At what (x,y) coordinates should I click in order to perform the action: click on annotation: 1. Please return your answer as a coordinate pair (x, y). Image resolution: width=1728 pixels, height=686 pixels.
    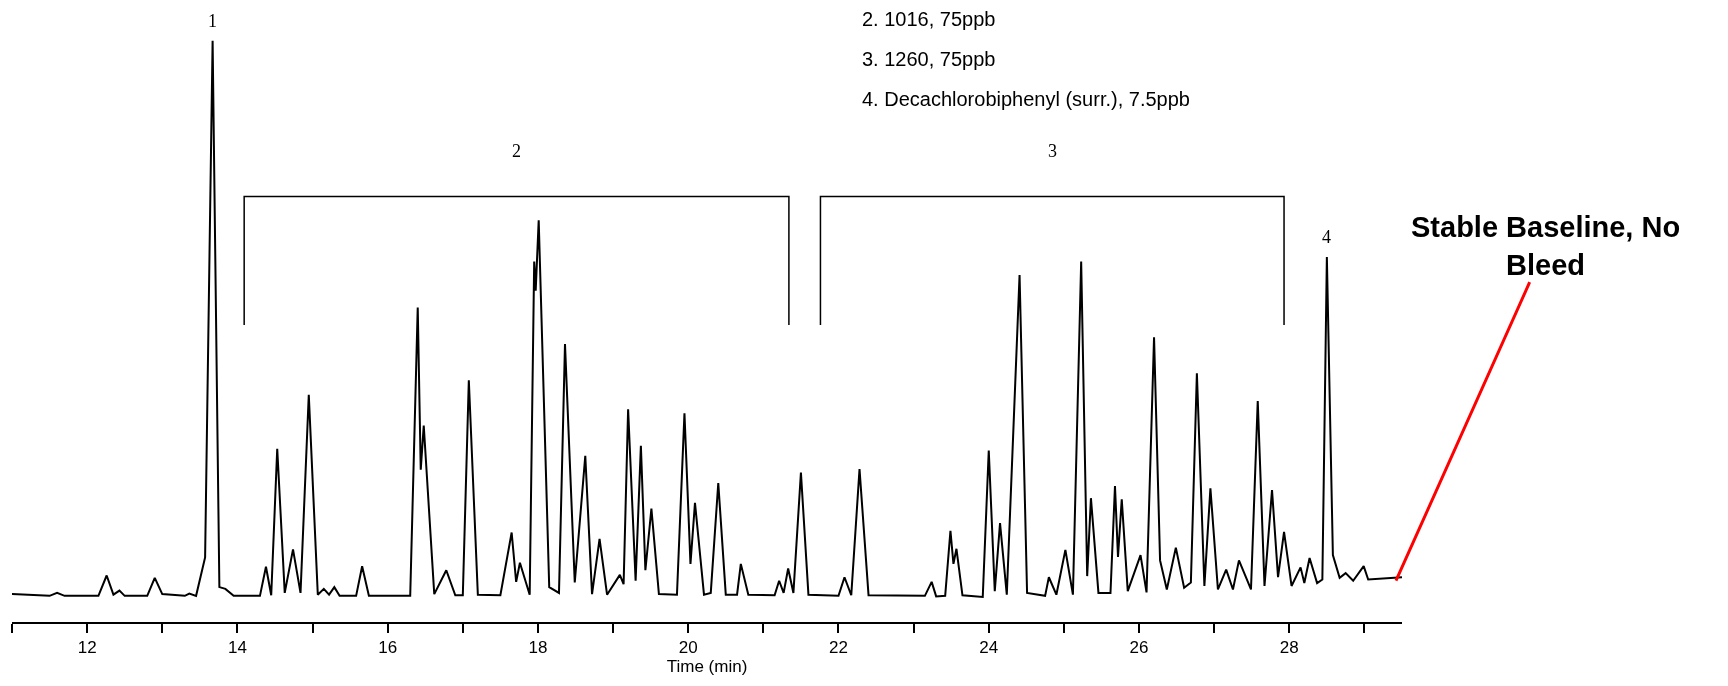
    Looking at the image, I should click on (212, 21).